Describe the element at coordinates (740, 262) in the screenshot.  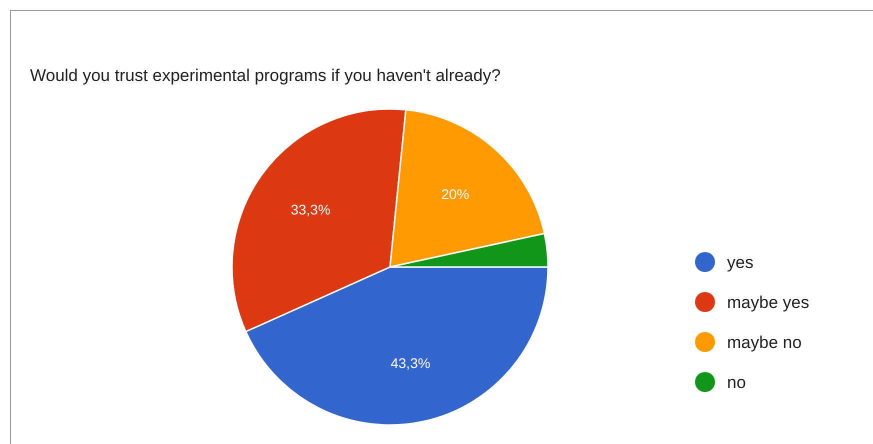
I see `legend-label: yes` at that location.